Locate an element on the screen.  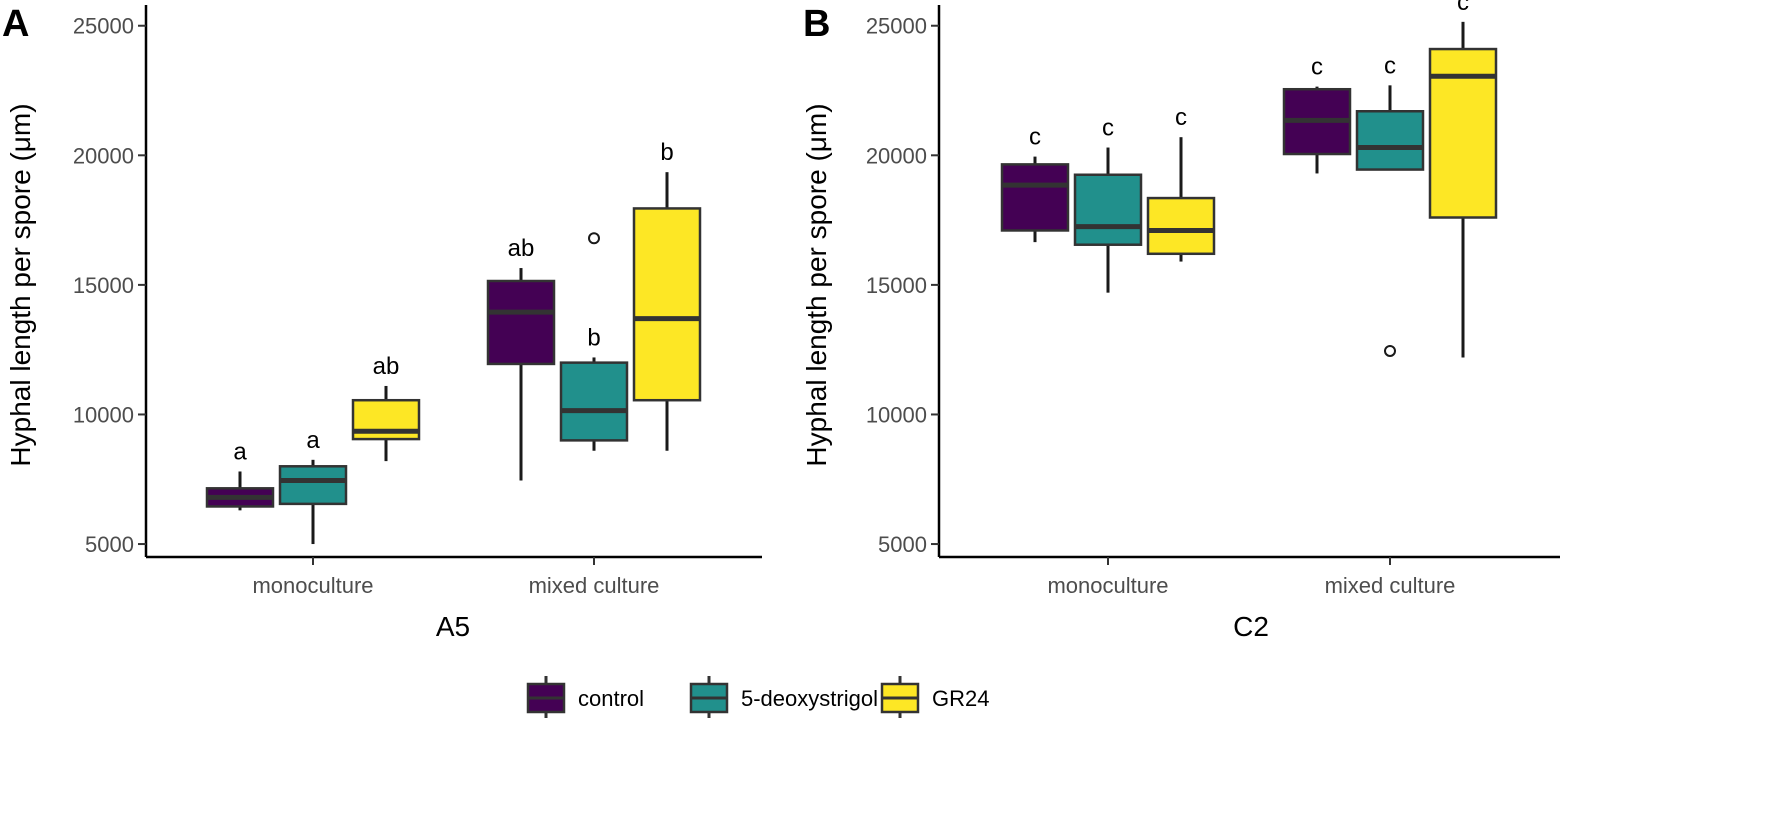
box-5-deoxystrigol-mixed-culture: b is located at coordinates (594, 341).